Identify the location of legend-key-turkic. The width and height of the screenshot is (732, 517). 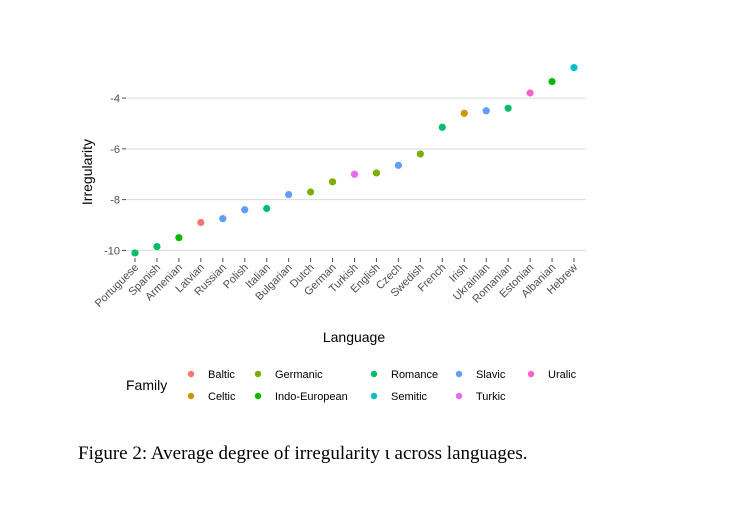
(459, 396).